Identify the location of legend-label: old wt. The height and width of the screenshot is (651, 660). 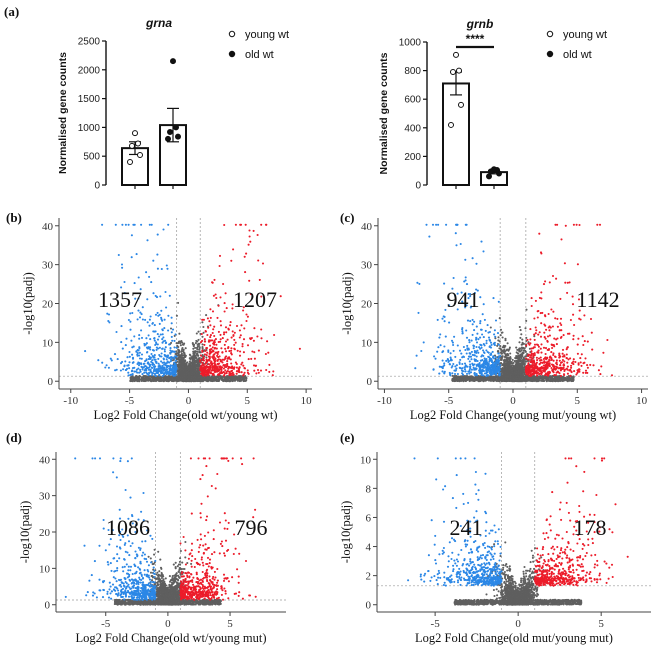
(259, 55).